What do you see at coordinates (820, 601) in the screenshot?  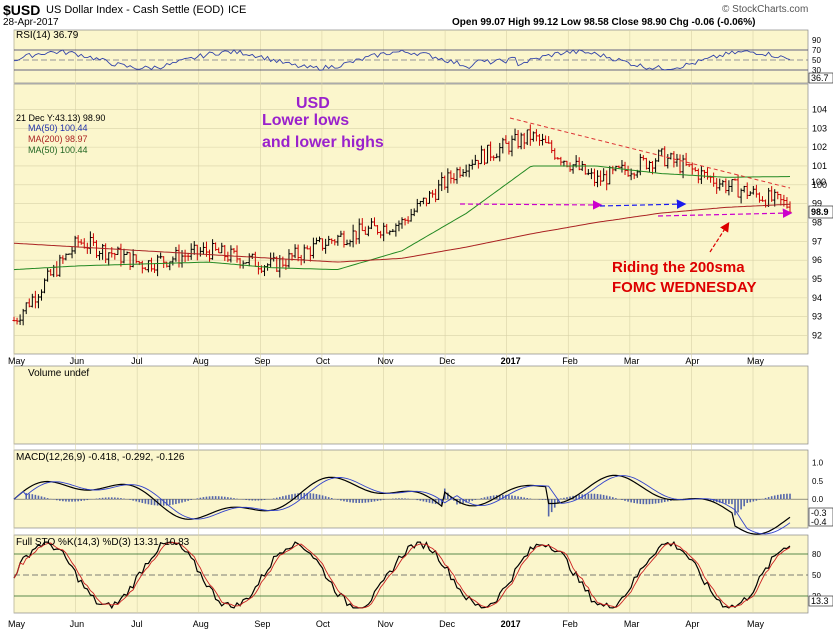 I see `sto-last-flag` at bounding box center [820, 601].